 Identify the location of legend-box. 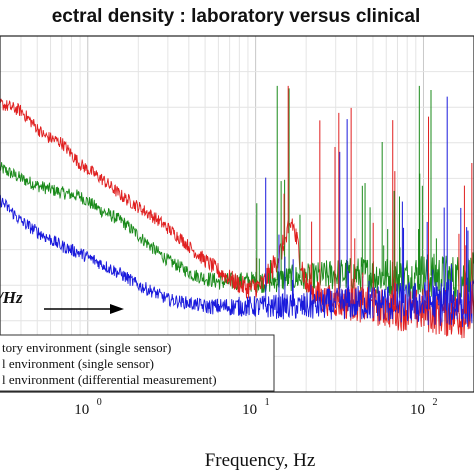
(137, 363).